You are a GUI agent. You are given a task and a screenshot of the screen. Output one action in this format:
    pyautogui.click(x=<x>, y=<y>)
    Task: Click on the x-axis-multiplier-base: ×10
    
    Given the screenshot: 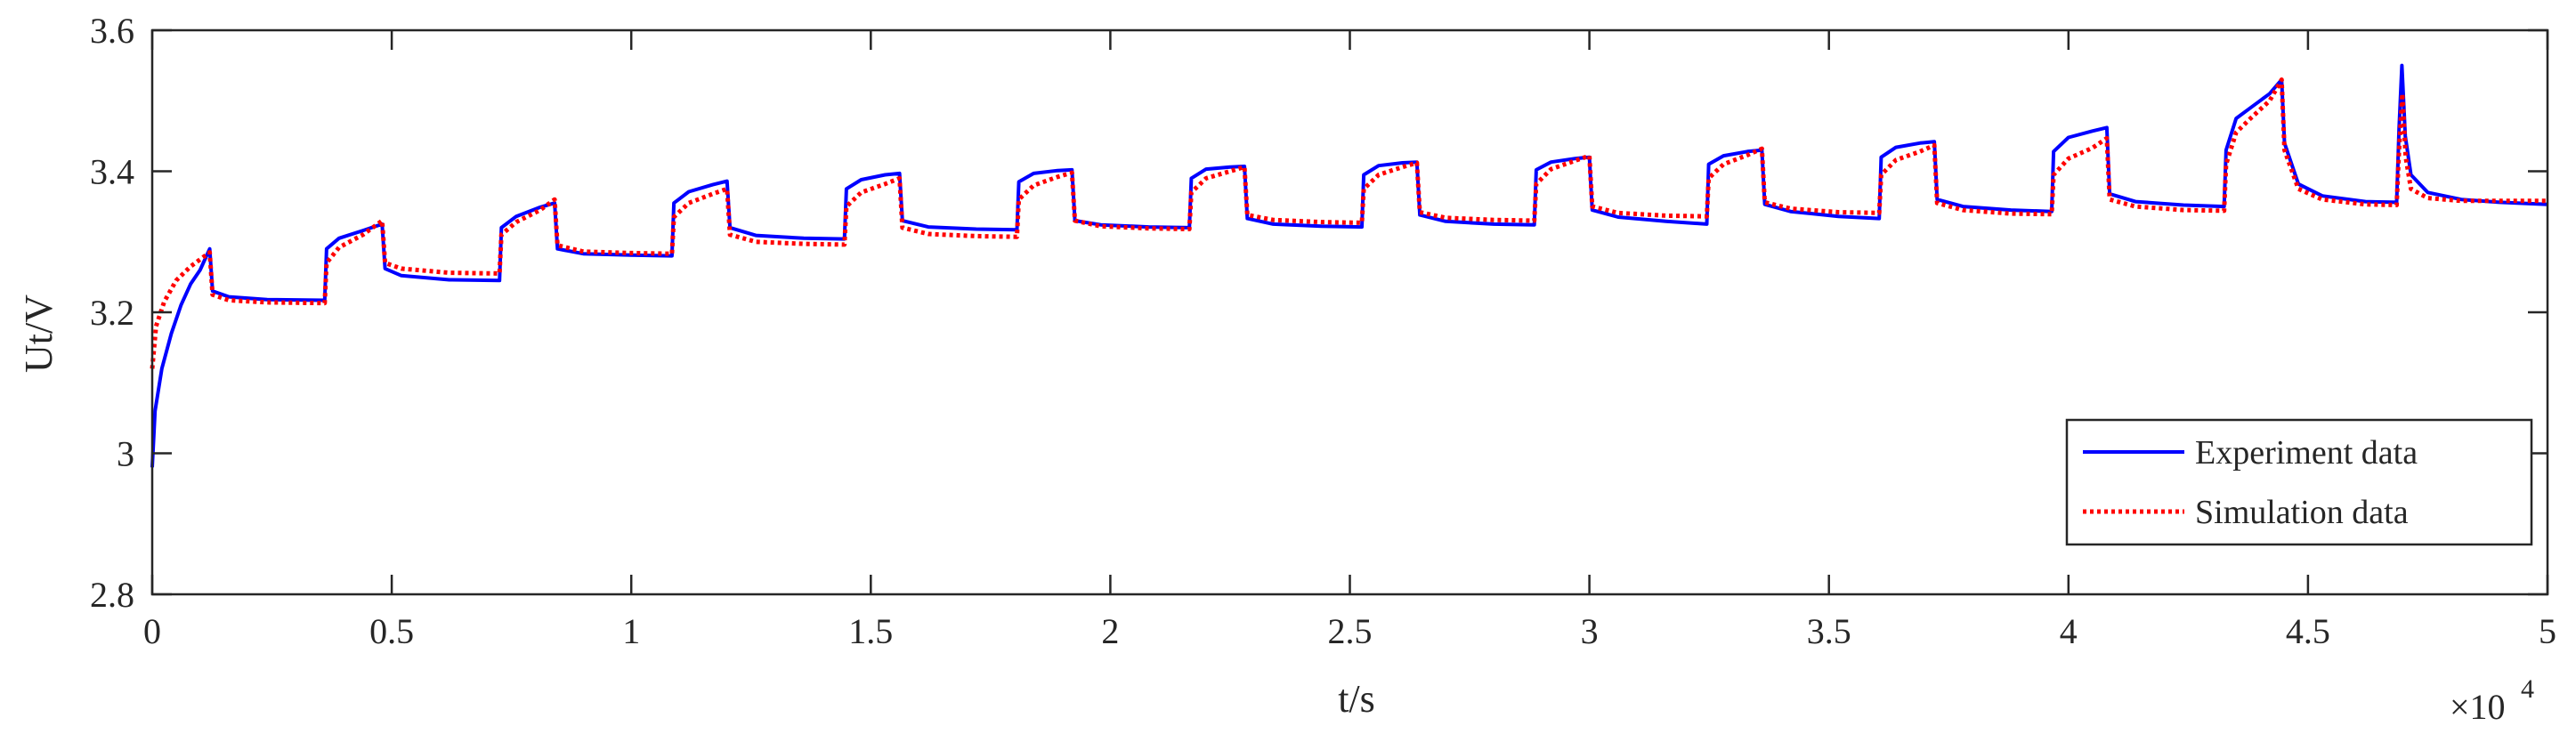 What is the action you would take?
    pyautogui.click(x=2478, y=707)
    